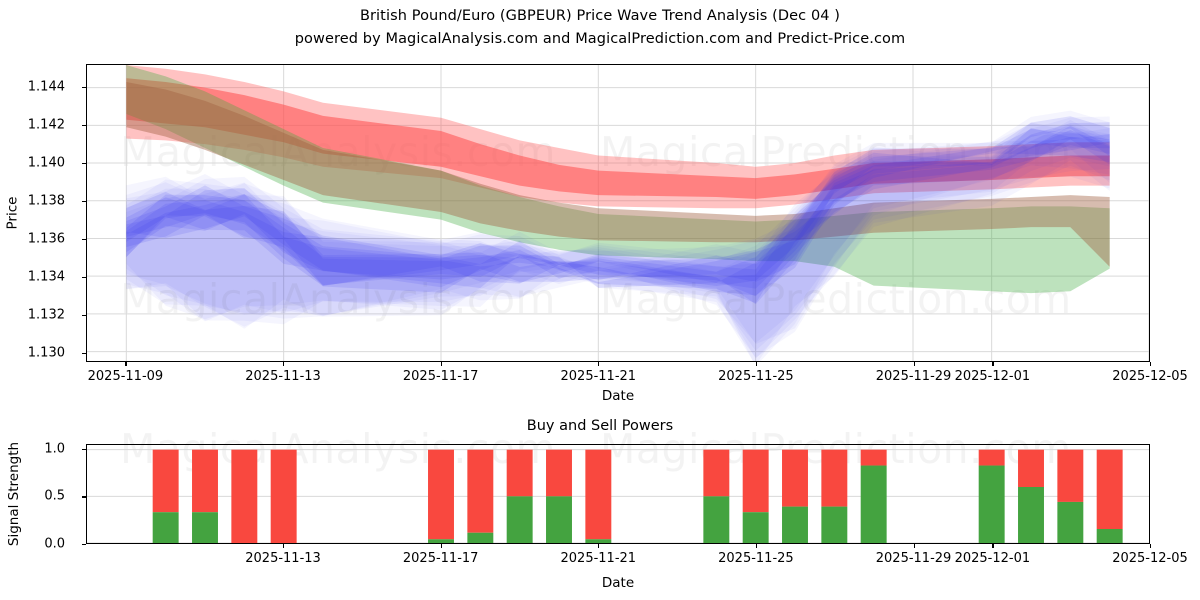 This screenshot has width=1200, height=600. I want to click on price-y-tick-label: 1.136, so click(46, 239).